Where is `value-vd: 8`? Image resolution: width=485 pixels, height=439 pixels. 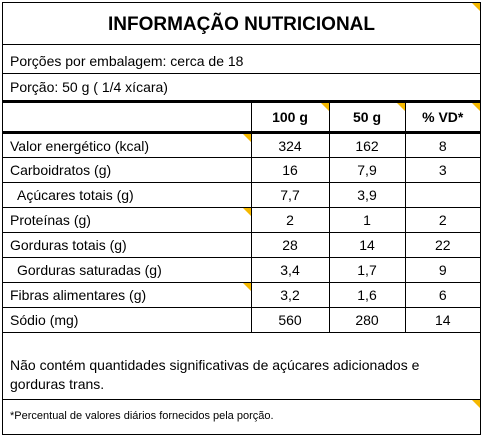
value-vd: 8 is located at coordinates (442, 145).